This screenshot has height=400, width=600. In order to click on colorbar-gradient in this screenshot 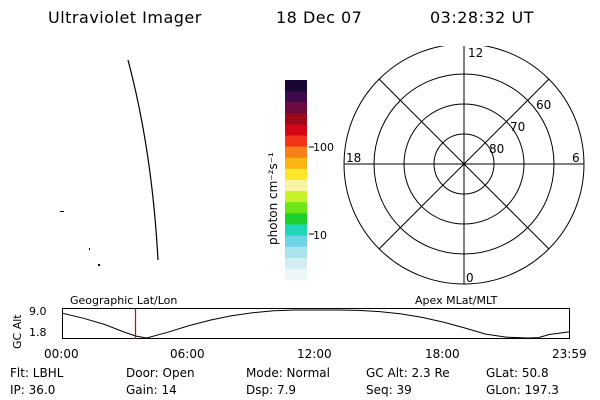, I will do `click(296, 180)`.